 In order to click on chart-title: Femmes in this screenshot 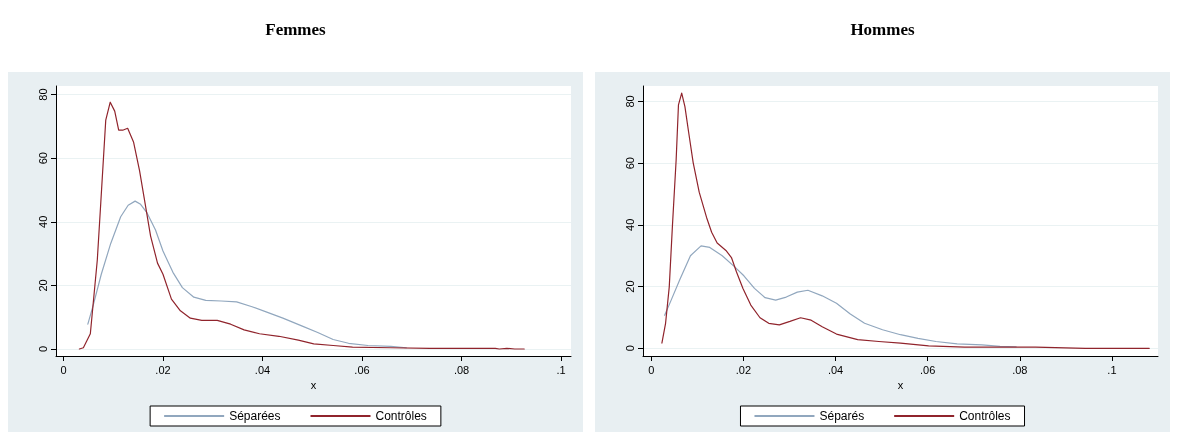, I will do `click(295, 30)`.